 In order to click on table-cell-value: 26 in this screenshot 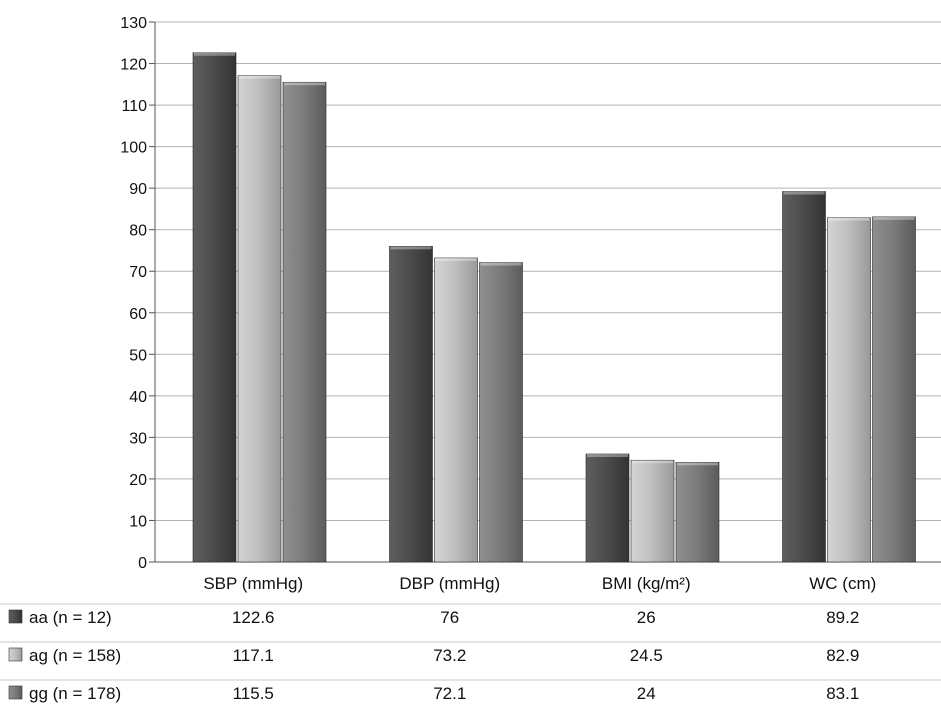, I will do `click(646, 617)`.